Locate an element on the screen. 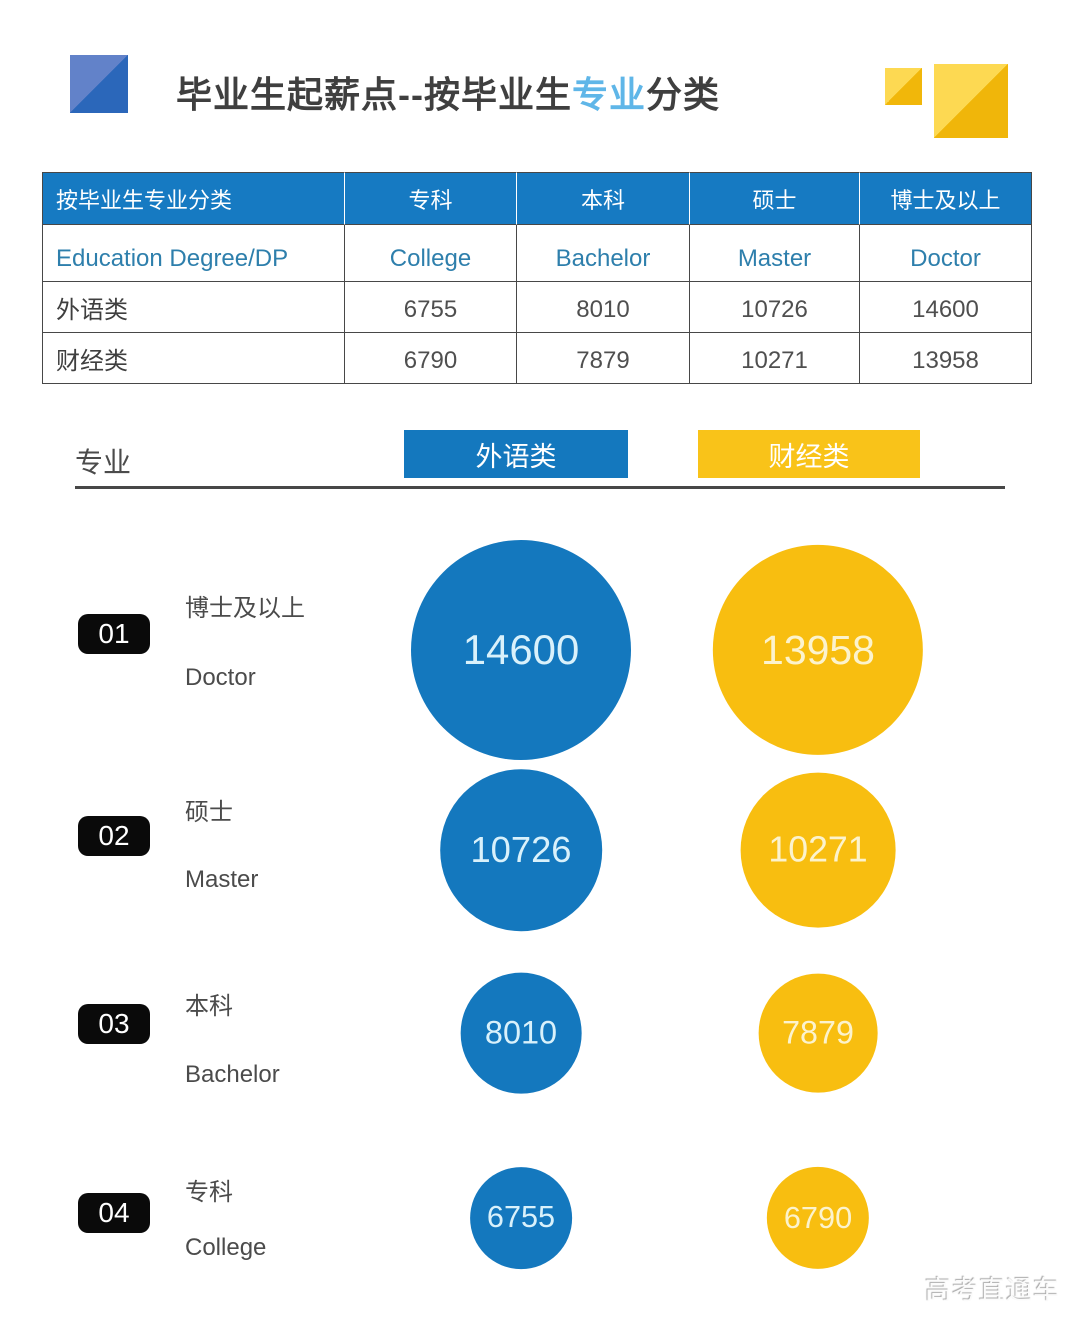  degree-label-cn: 本科 is located at coordinates (209, 1006).